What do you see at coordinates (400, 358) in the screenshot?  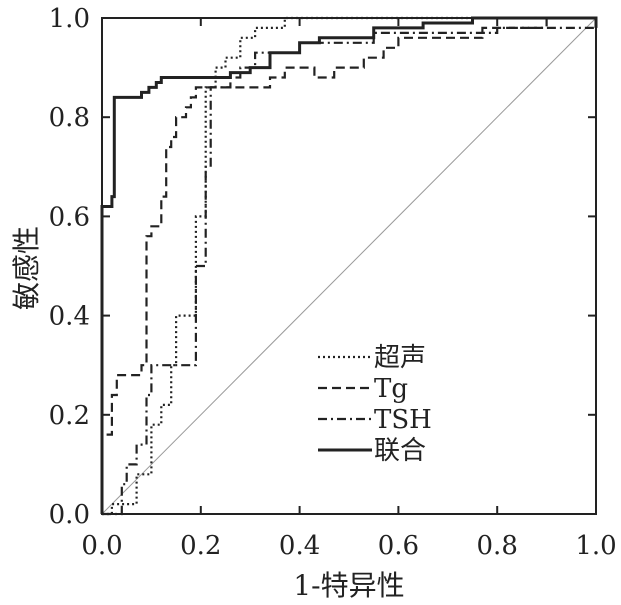 I see `legend-label-1: 超声` at bounding box center [400, 358].